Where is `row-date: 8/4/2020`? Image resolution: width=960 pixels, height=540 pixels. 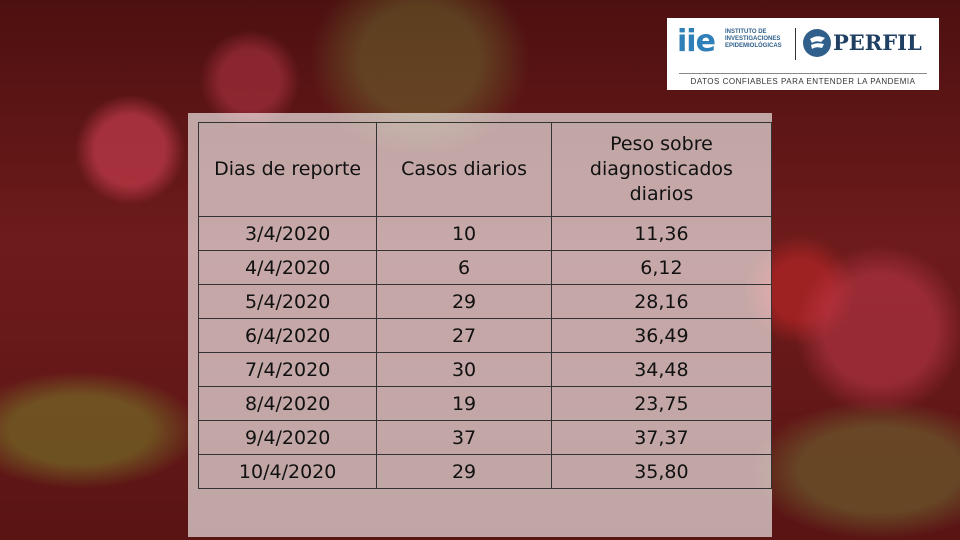 row-date: 8/4/2020 is located at coordinates (287, 403).